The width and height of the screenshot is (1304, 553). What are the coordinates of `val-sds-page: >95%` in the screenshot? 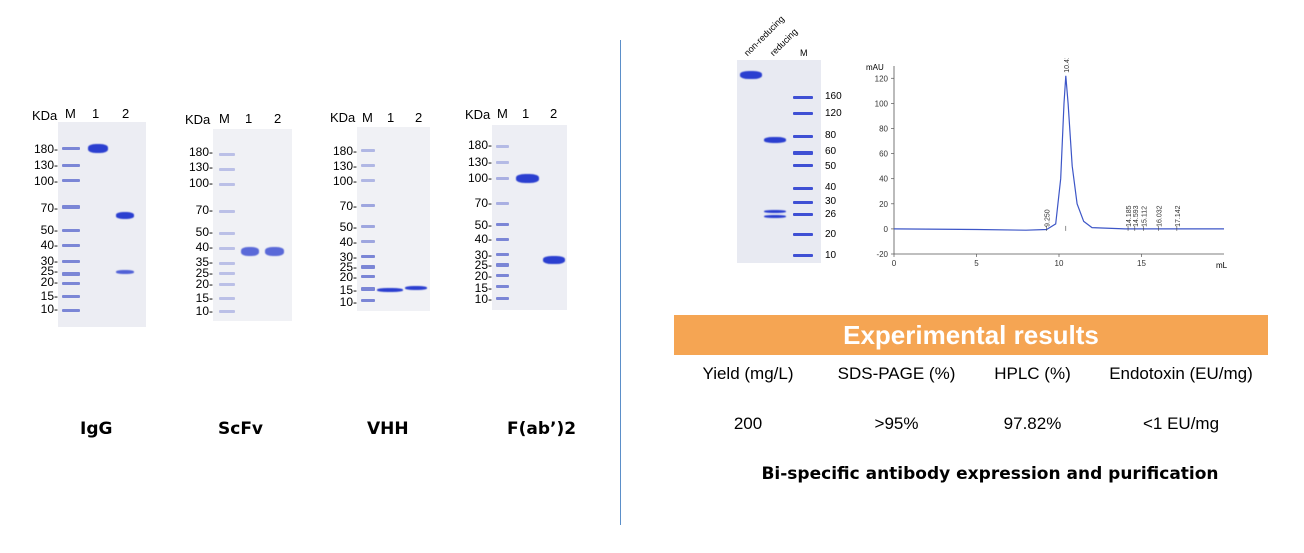 It's located at (896, 423).